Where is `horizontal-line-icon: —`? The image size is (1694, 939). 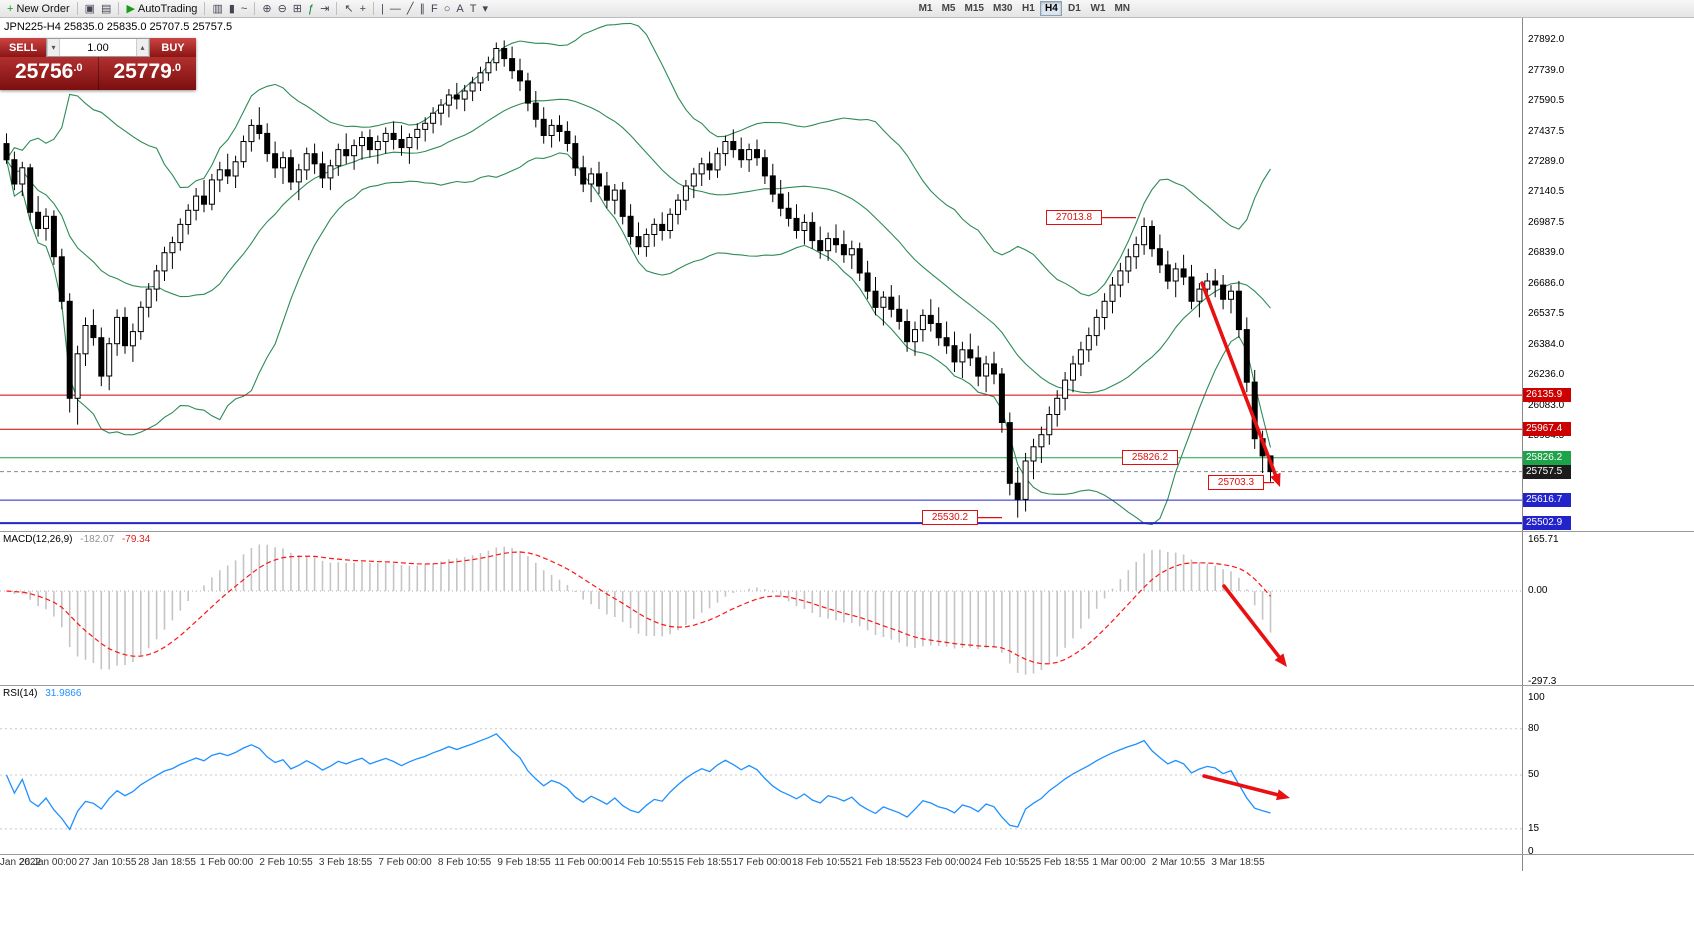
horizontal-line-icon: — is located at coordinates (395, 8).